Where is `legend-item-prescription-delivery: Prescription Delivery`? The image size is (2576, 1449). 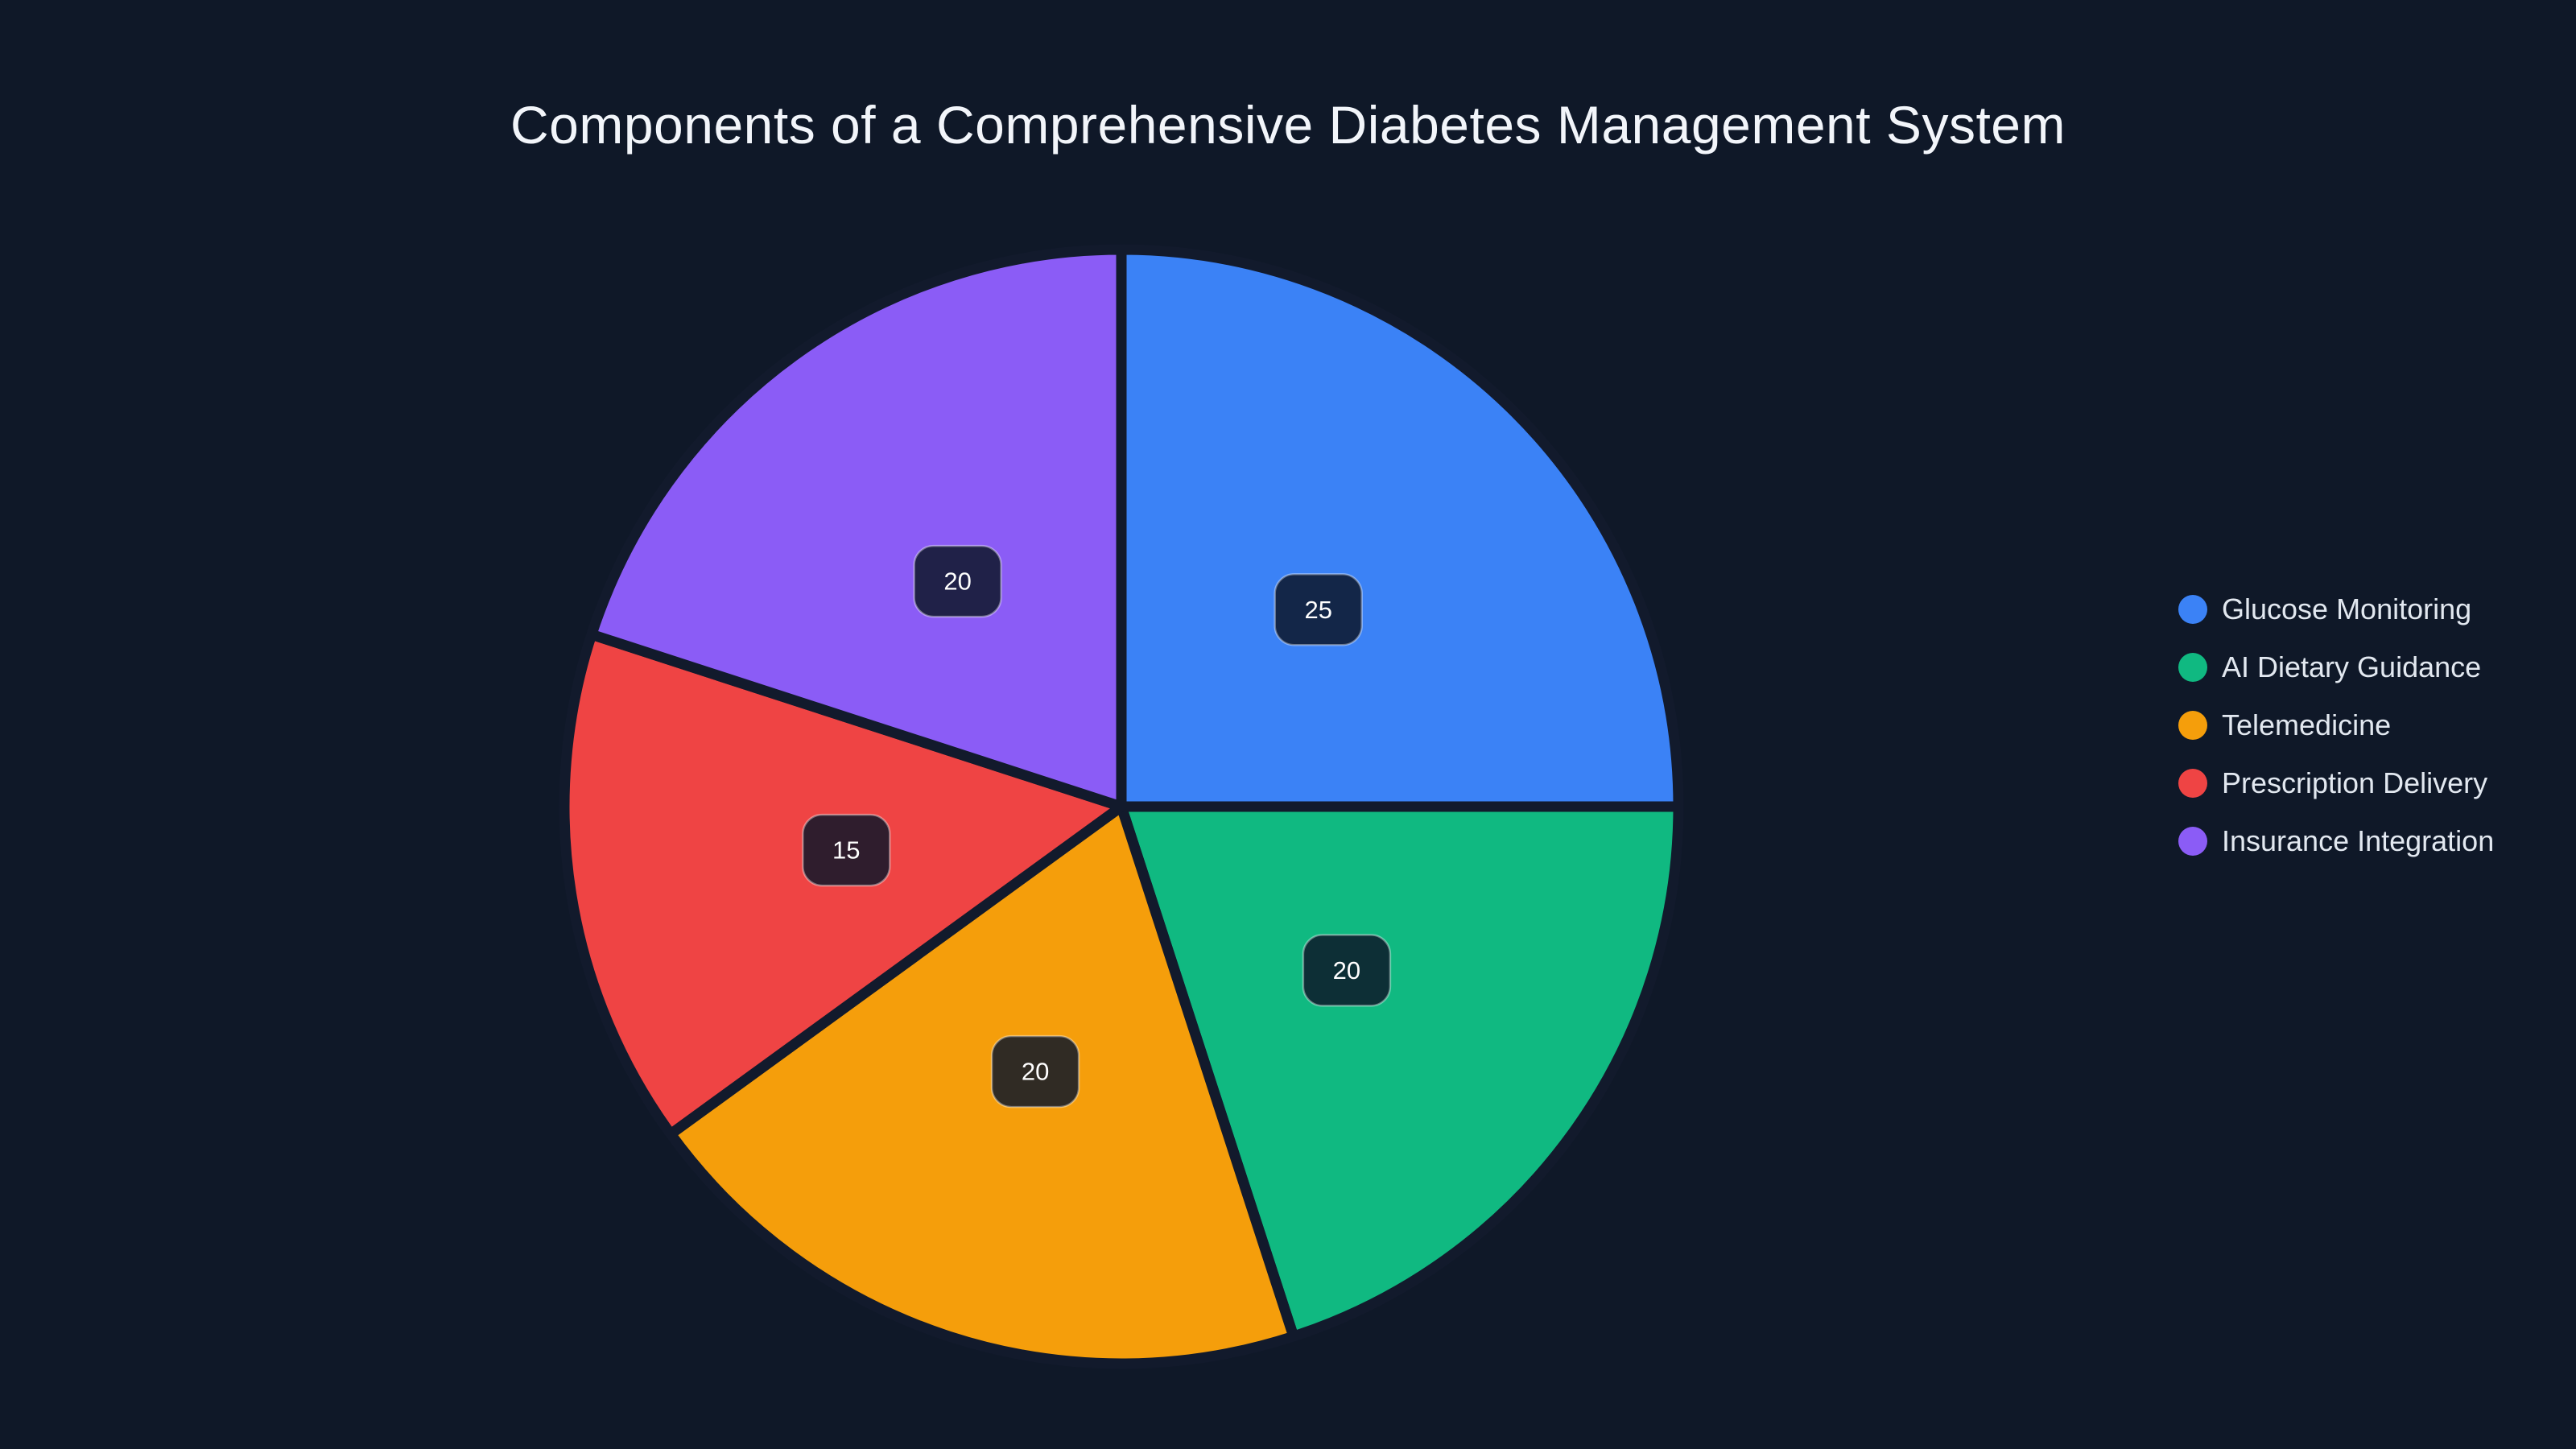 legend-item-prescription-delivery: Prescription Delivery is located at coordinates (2336, 783).